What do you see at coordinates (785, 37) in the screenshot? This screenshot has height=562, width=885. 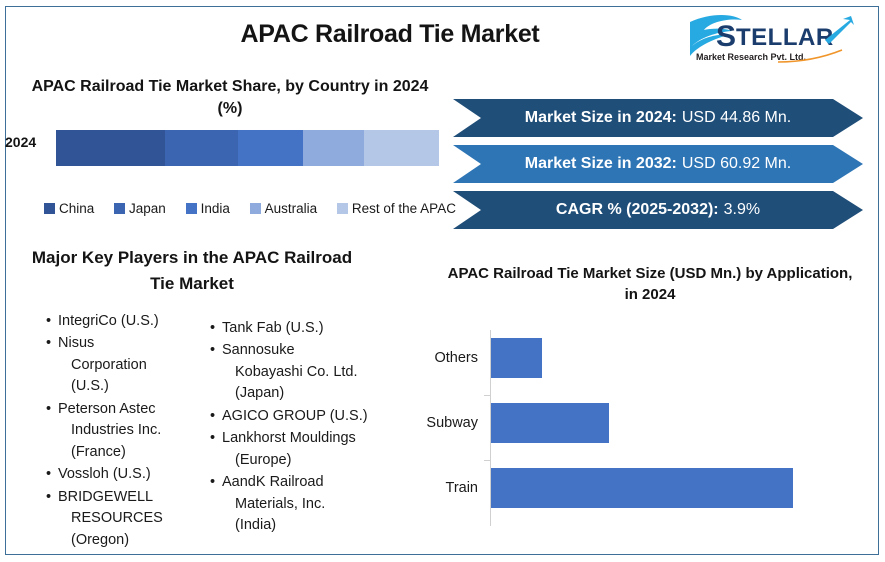 I see `logo-brand-rest: TELLAR` at bounding box center [785, 37].